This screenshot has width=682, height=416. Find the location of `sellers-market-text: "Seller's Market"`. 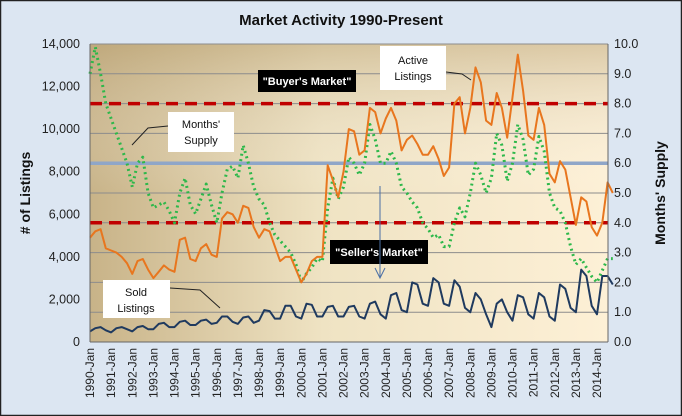

sellers-market-text: "Seller's Market" is located at coordinates (379, 253).